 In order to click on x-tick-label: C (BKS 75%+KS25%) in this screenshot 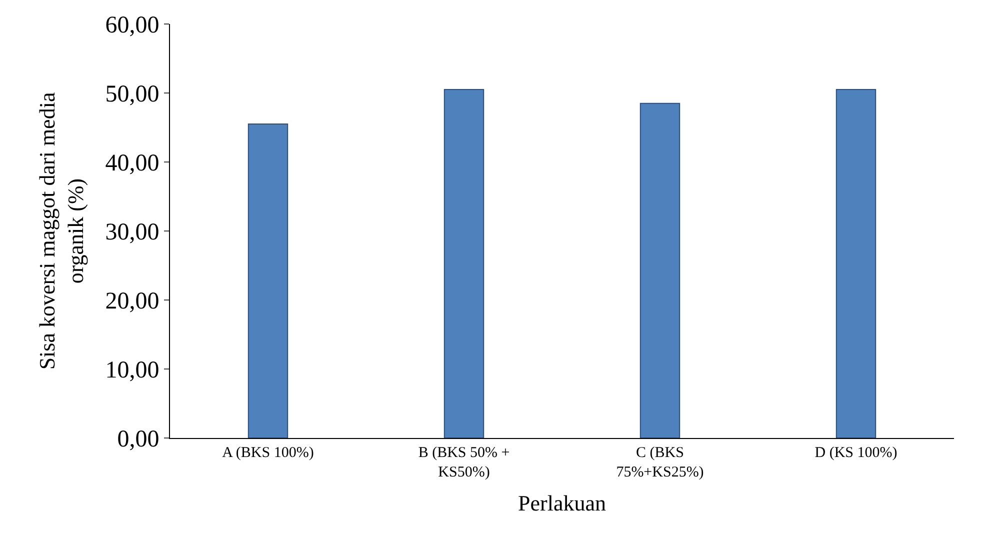, I will do `click(660, 462)`.